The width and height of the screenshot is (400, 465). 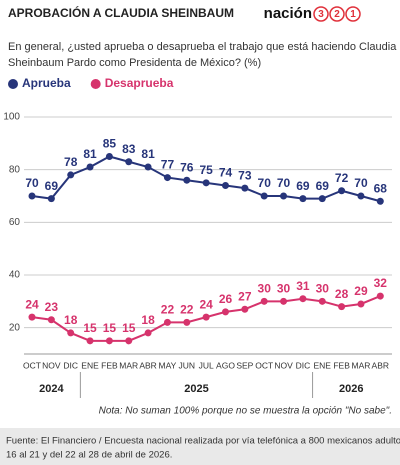 I want to click on y-tick-label: 80, so click(x=15, y=169).